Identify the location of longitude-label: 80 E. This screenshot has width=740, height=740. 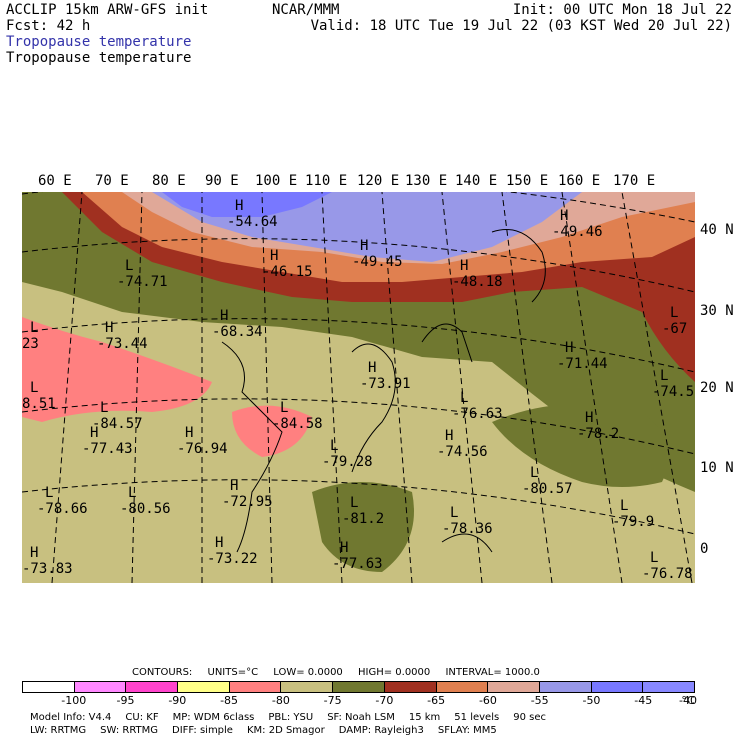
(169, 181).